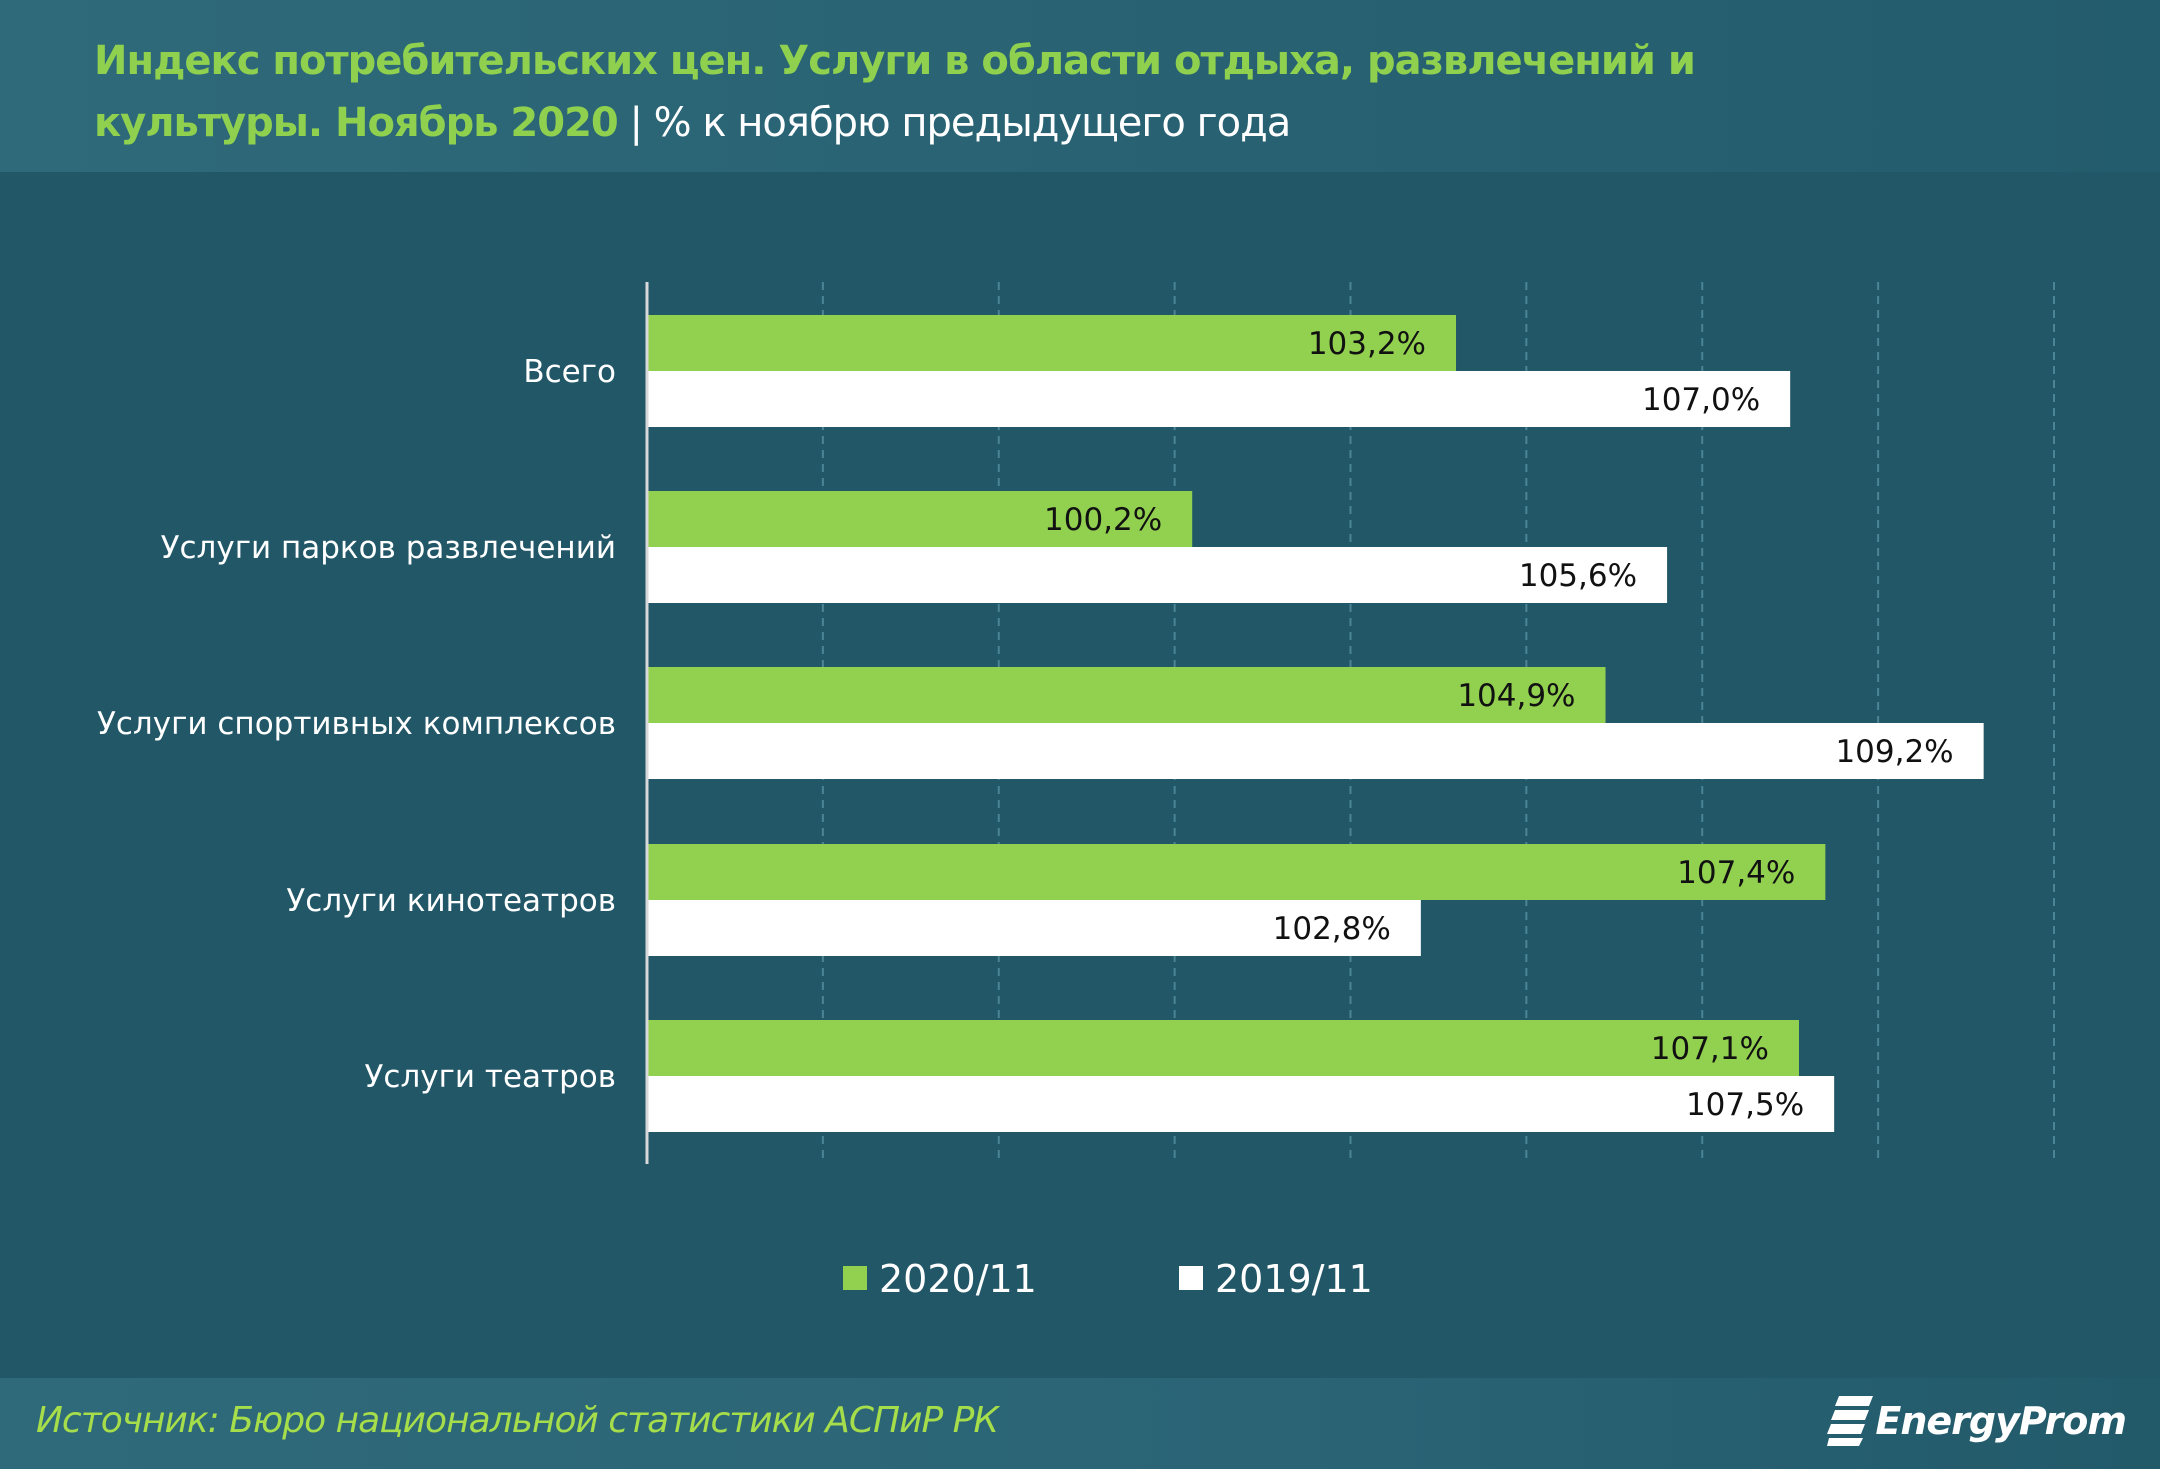 The width and height of the screenshot is (2160, 1469). Describe the element at coordinates (1294, 1279) in the screenshot. I see `legend-label: 2019/11` at that location.